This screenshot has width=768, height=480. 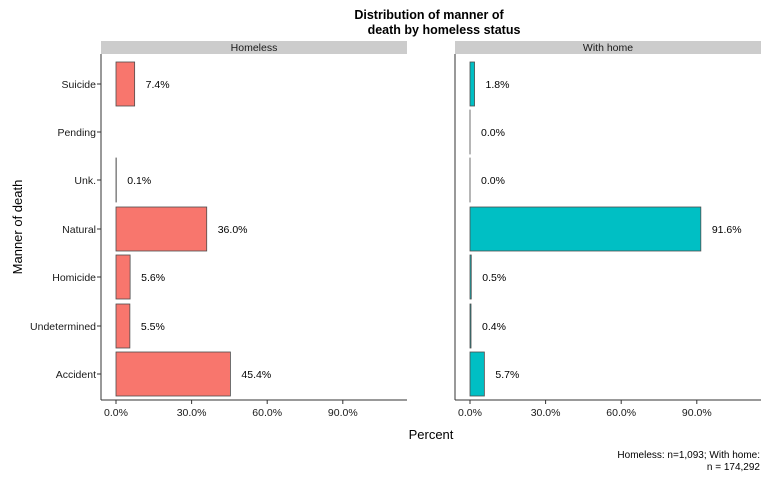 I want to click on bar-value-label: 0.4%, so click(x=494, y=327).